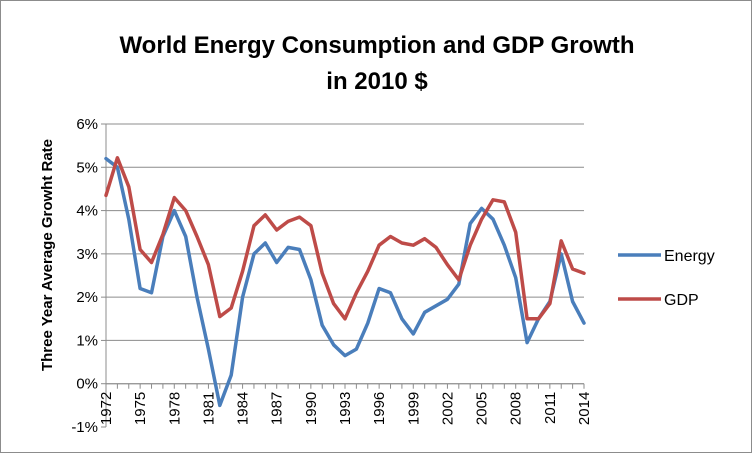  I want to click on x-tick-label: 2002, so click(447, 408).